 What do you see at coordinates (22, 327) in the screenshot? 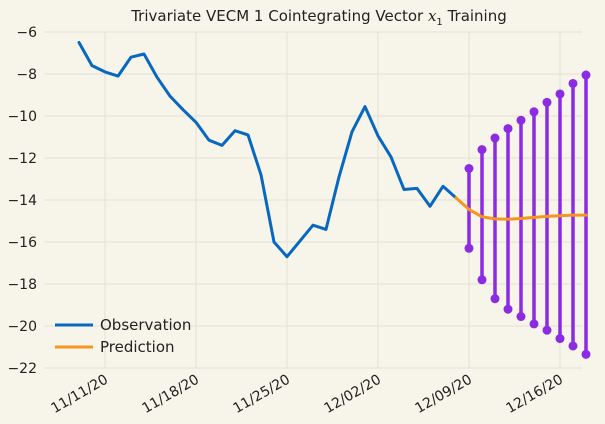
I see `y-tick-label: −20` at bounding box center [22, 327].